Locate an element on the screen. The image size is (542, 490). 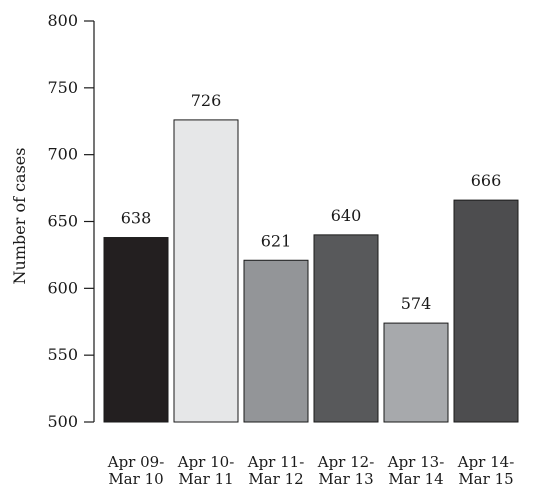
y-tick-label: 800 is located at coordinates (62, 20).